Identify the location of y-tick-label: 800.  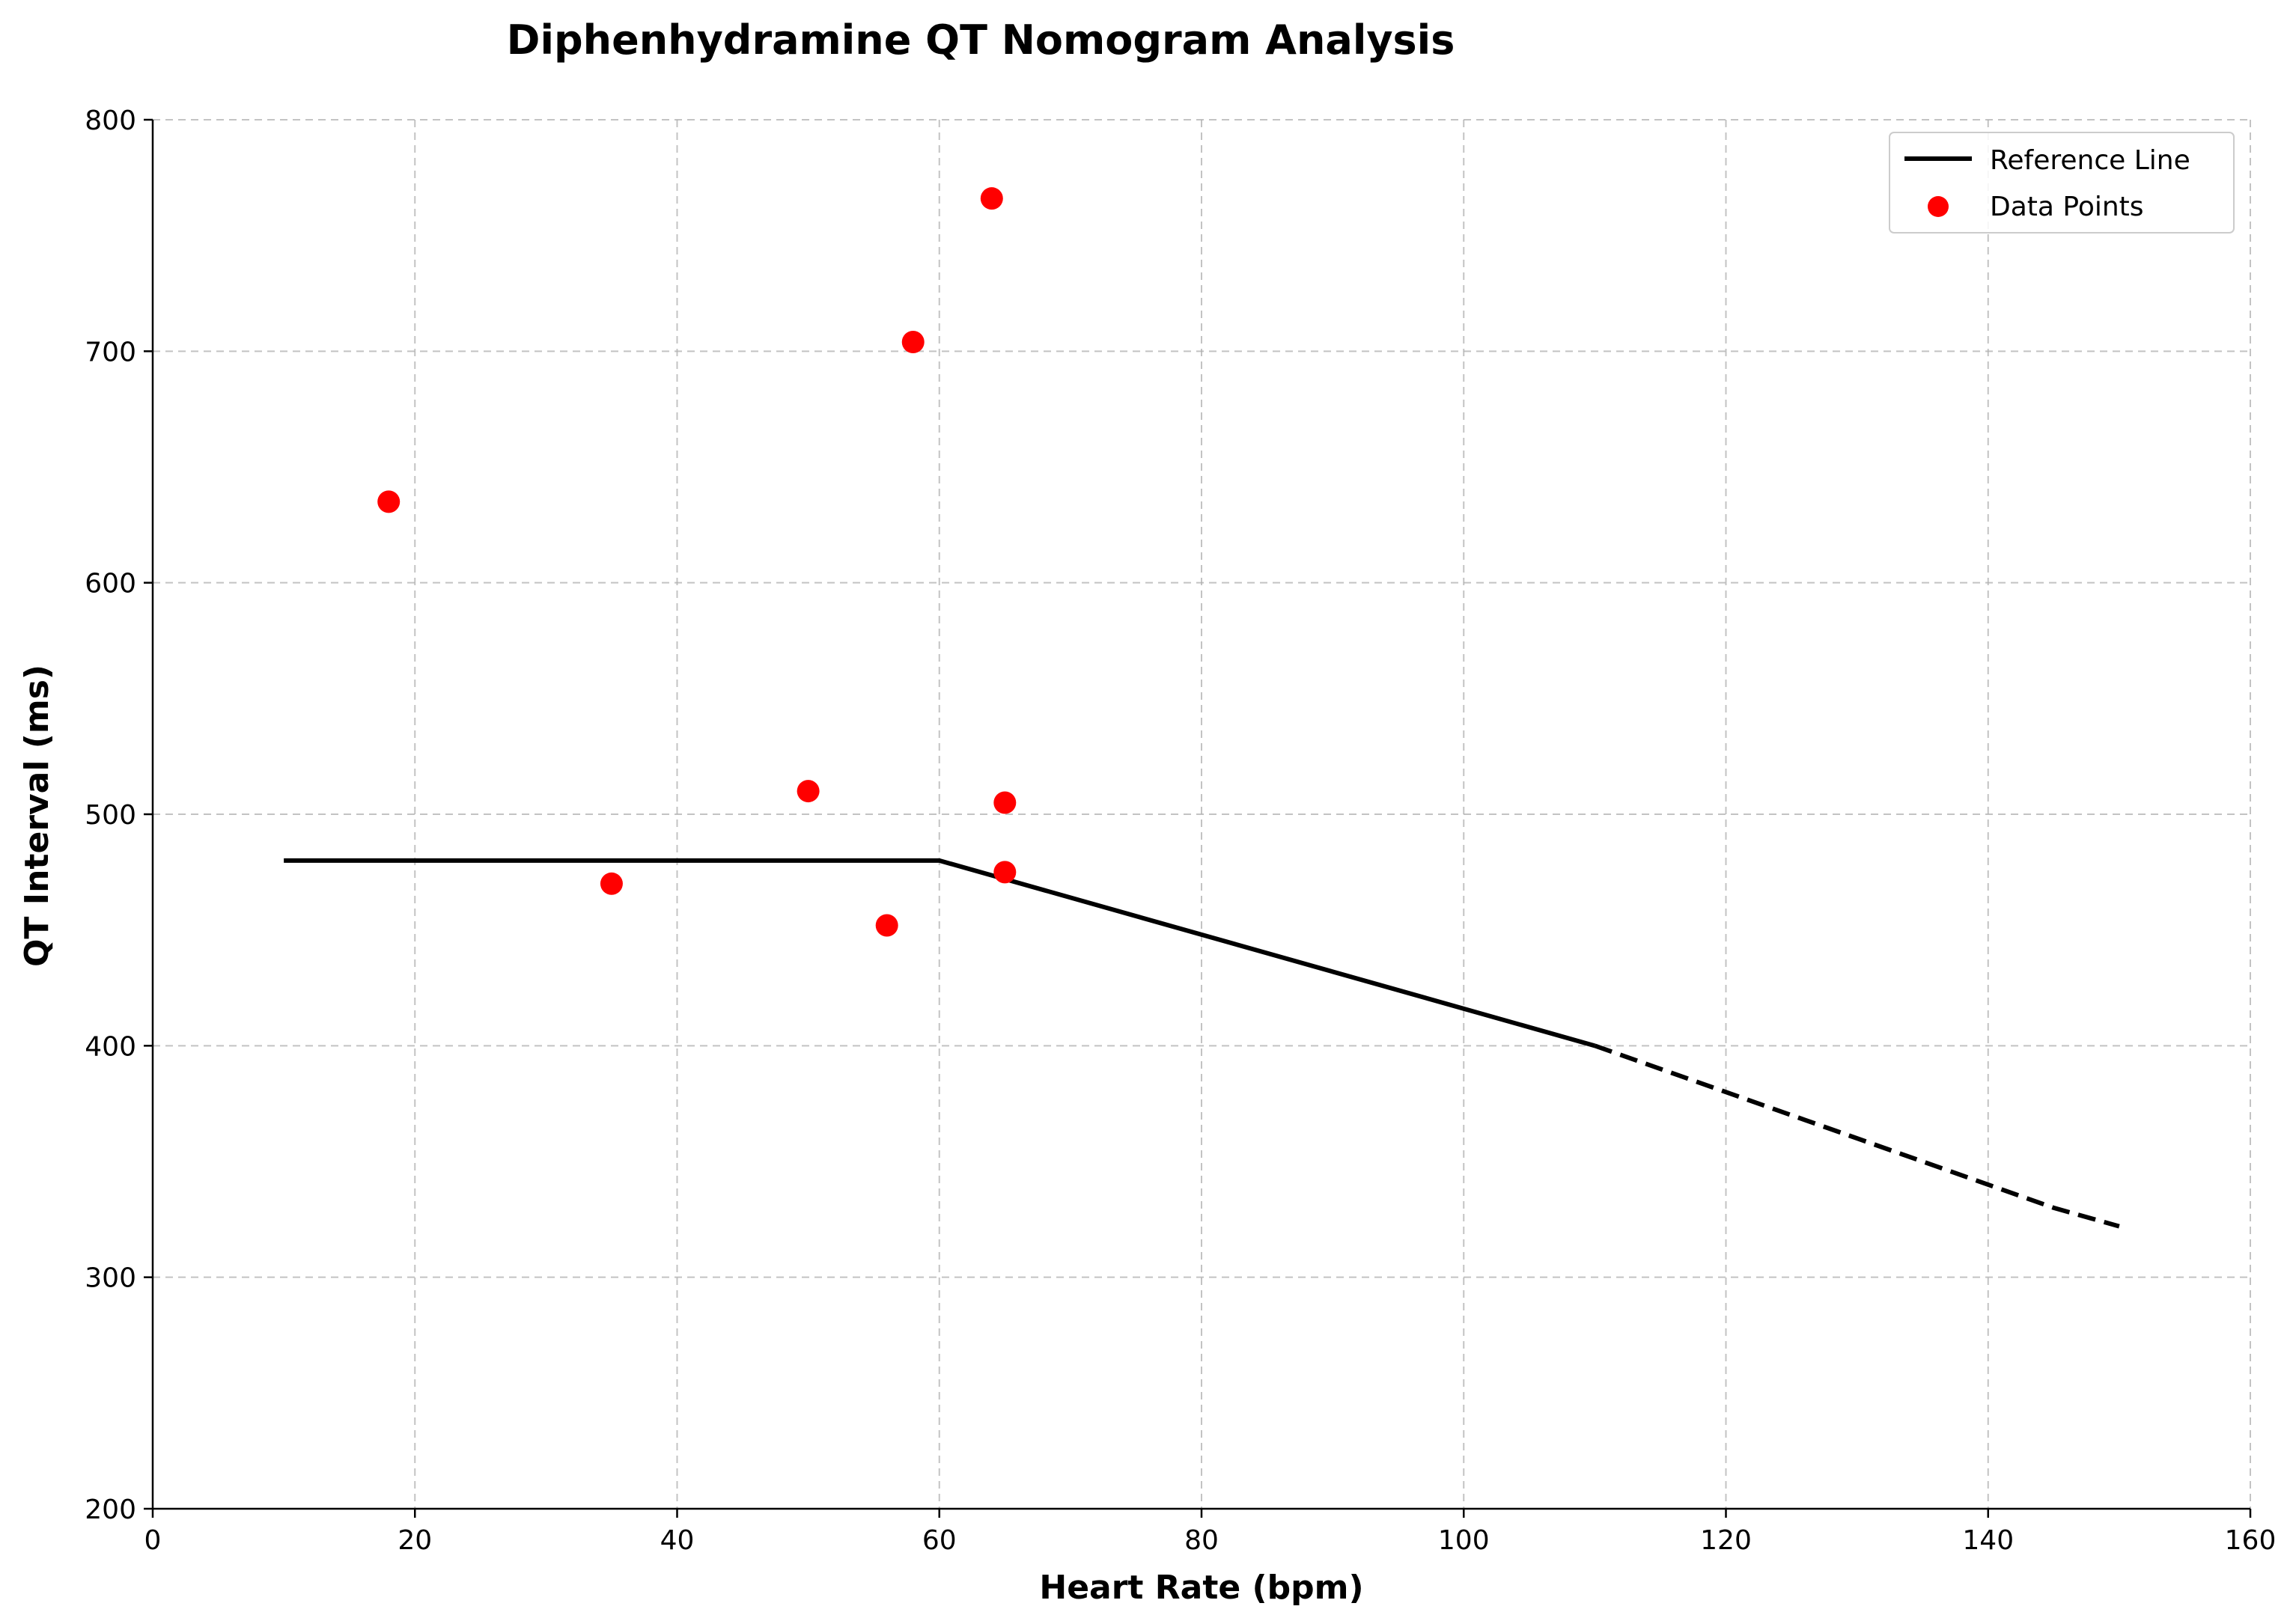
(110, 121).